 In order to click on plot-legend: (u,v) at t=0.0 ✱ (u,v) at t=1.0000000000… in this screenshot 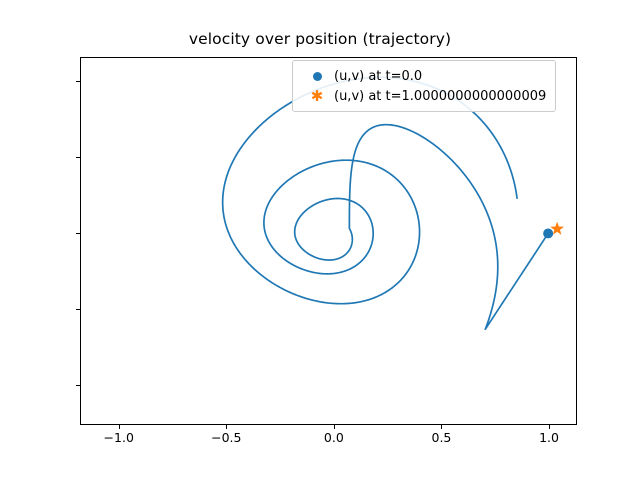, I will do `click(424, 86)`.